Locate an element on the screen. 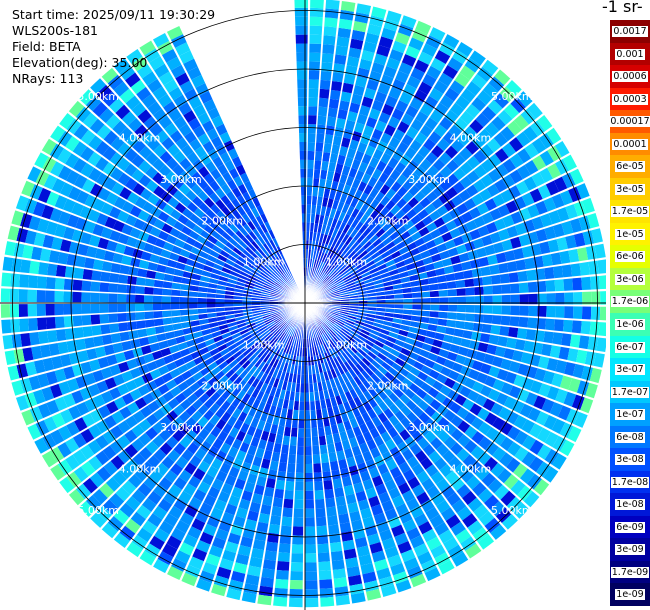 Image resolution: width=650 pixels, height=610 pixels. colorbar-tick-label: 0.0006 is located at coordinates (630, 77).